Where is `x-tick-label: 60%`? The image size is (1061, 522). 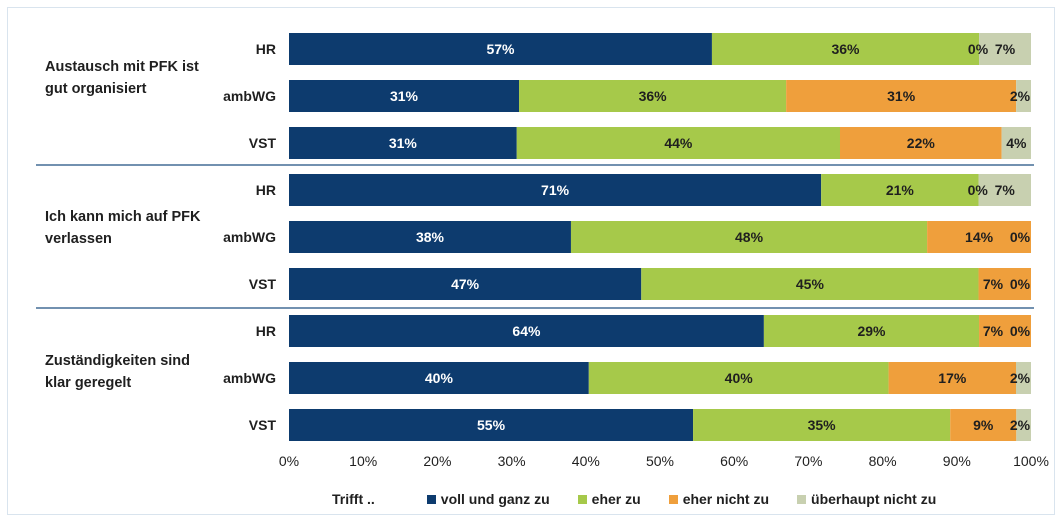
x-tick-label: 60% is located at coordinates (734, 461).